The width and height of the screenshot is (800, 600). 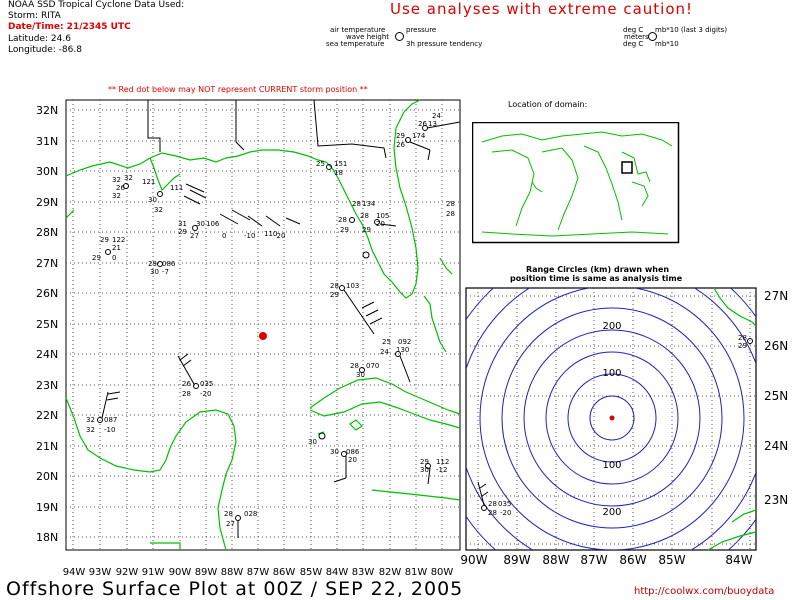 I want to click on station-circle-icon, so click(x=652, y=36).